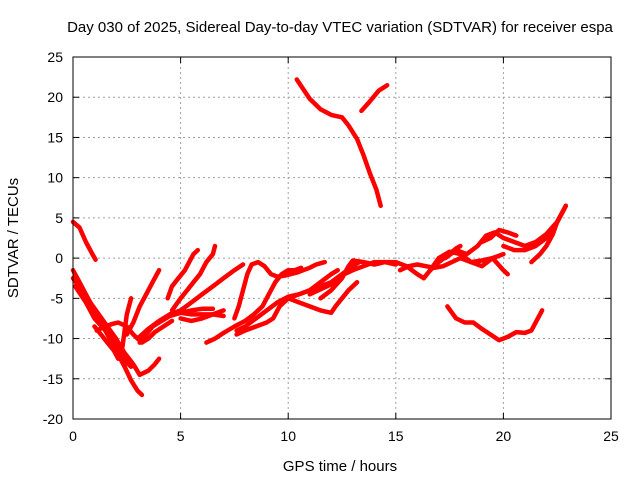 Image resolution: width=640 pixels, height=480 pixels. I want to click on y-tick-label: -5, so click(57, 298).